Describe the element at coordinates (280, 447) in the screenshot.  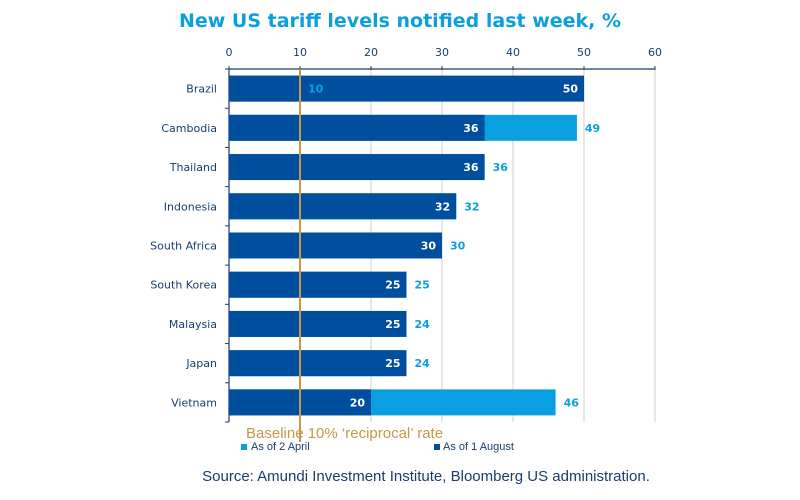
I see `legend-label-2-april: As of 2 April` at that location.